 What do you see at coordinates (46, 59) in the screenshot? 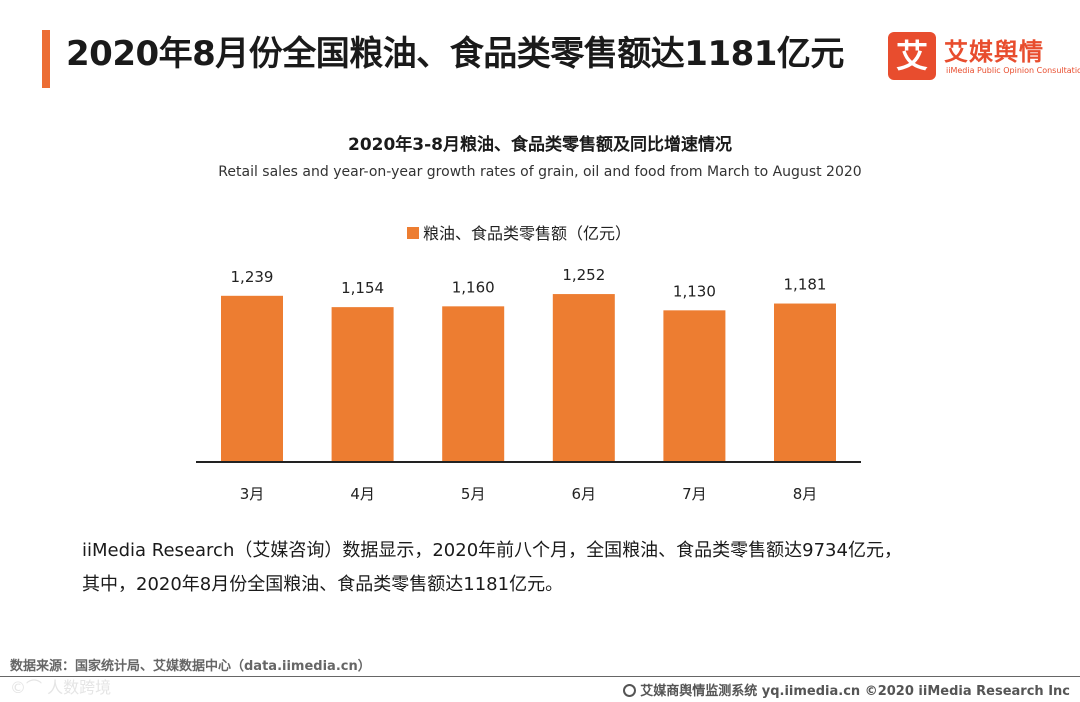
I see `title-accent-bar` at bounding box center [46, 59].